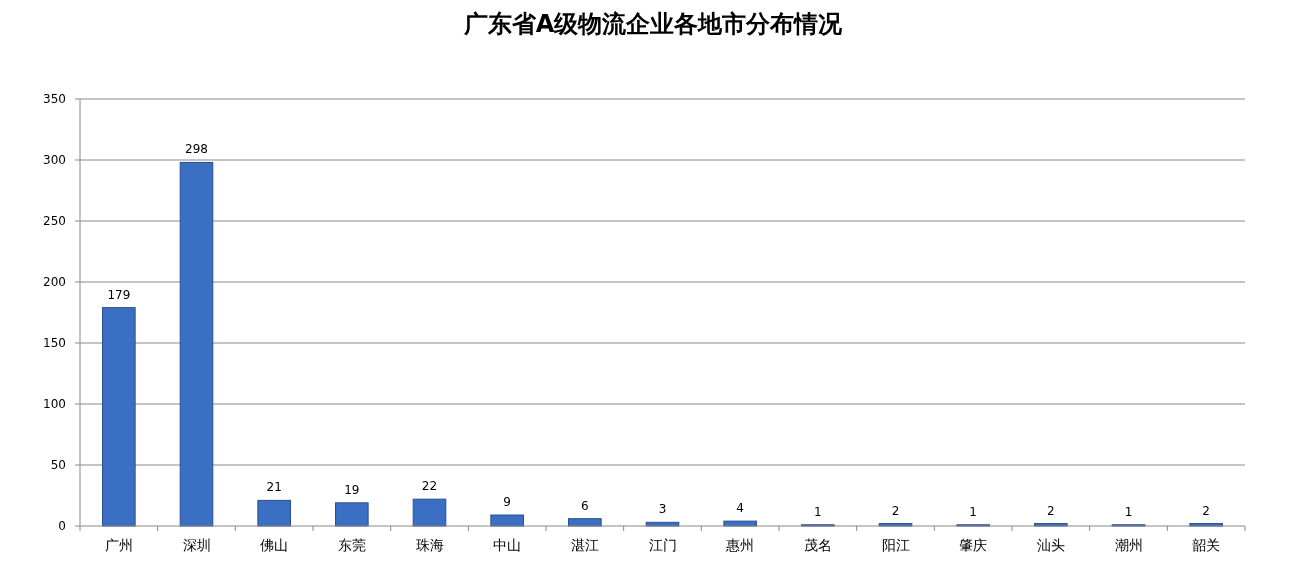 The width and height of the screenshot is (1306, 576). What do you see at coordinates (62, 526) in the screenshot?
I see `y-tick-label: 0` at bounding box center [62, 526].